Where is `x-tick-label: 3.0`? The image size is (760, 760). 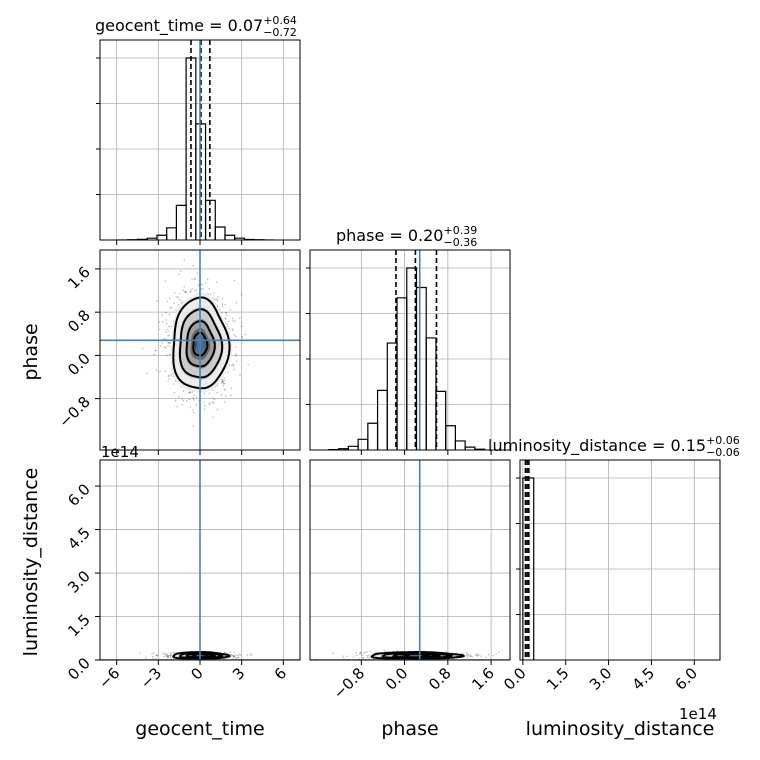
x-tick-label: 3.0 is located at coordinates (601, 679).